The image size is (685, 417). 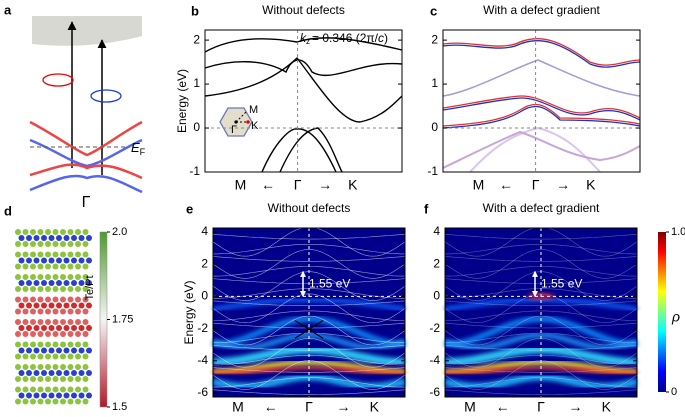 I want to click on panel-label: e, so click(x=189, y=208).